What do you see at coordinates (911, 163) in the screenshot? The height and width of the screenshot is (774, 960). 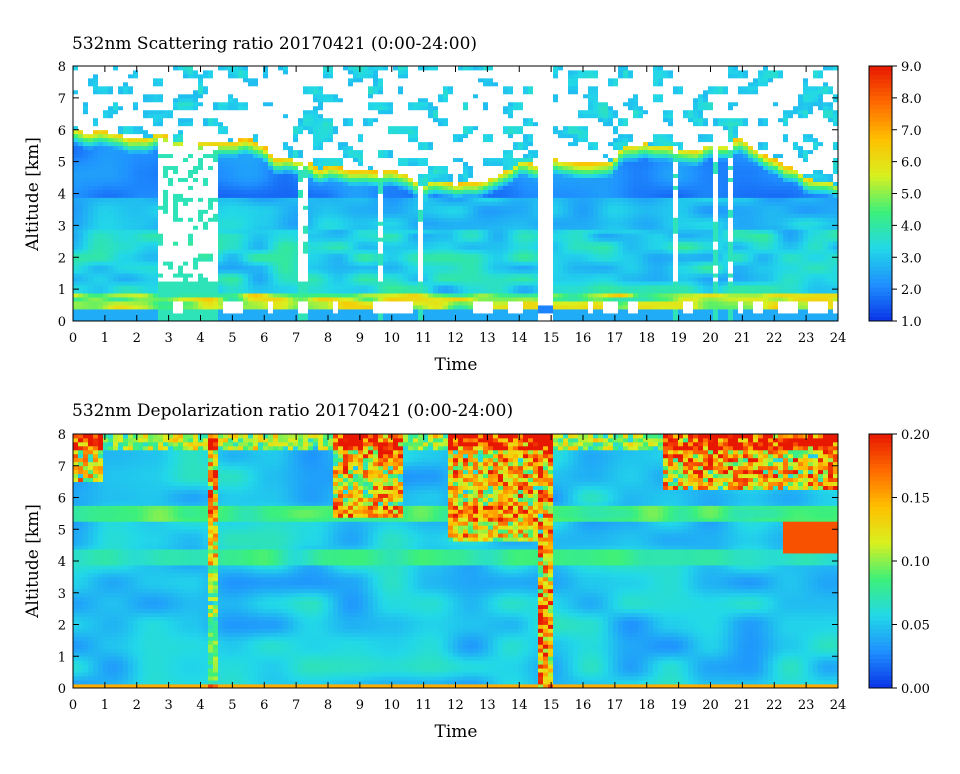 I see `colorbar-1-tick-label: 6.0` at bounding box center [911, 163].